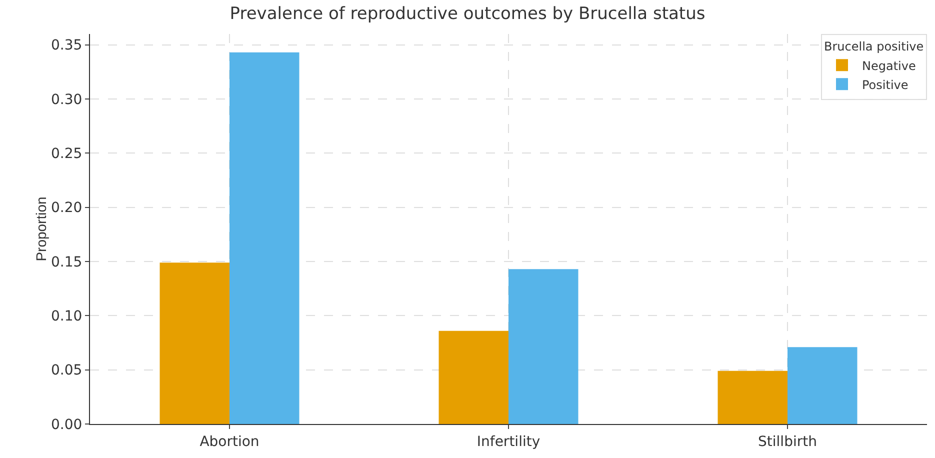  I want to click on x-tick-label: Abortion, so click(230, 442).